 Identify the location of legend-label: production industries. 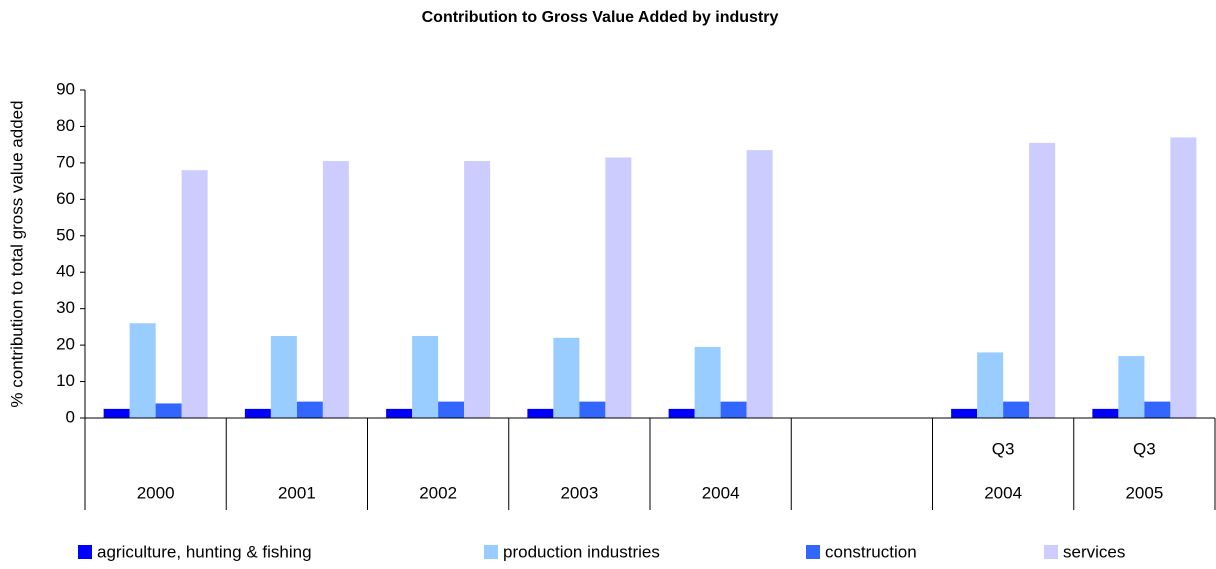
(581, 551).